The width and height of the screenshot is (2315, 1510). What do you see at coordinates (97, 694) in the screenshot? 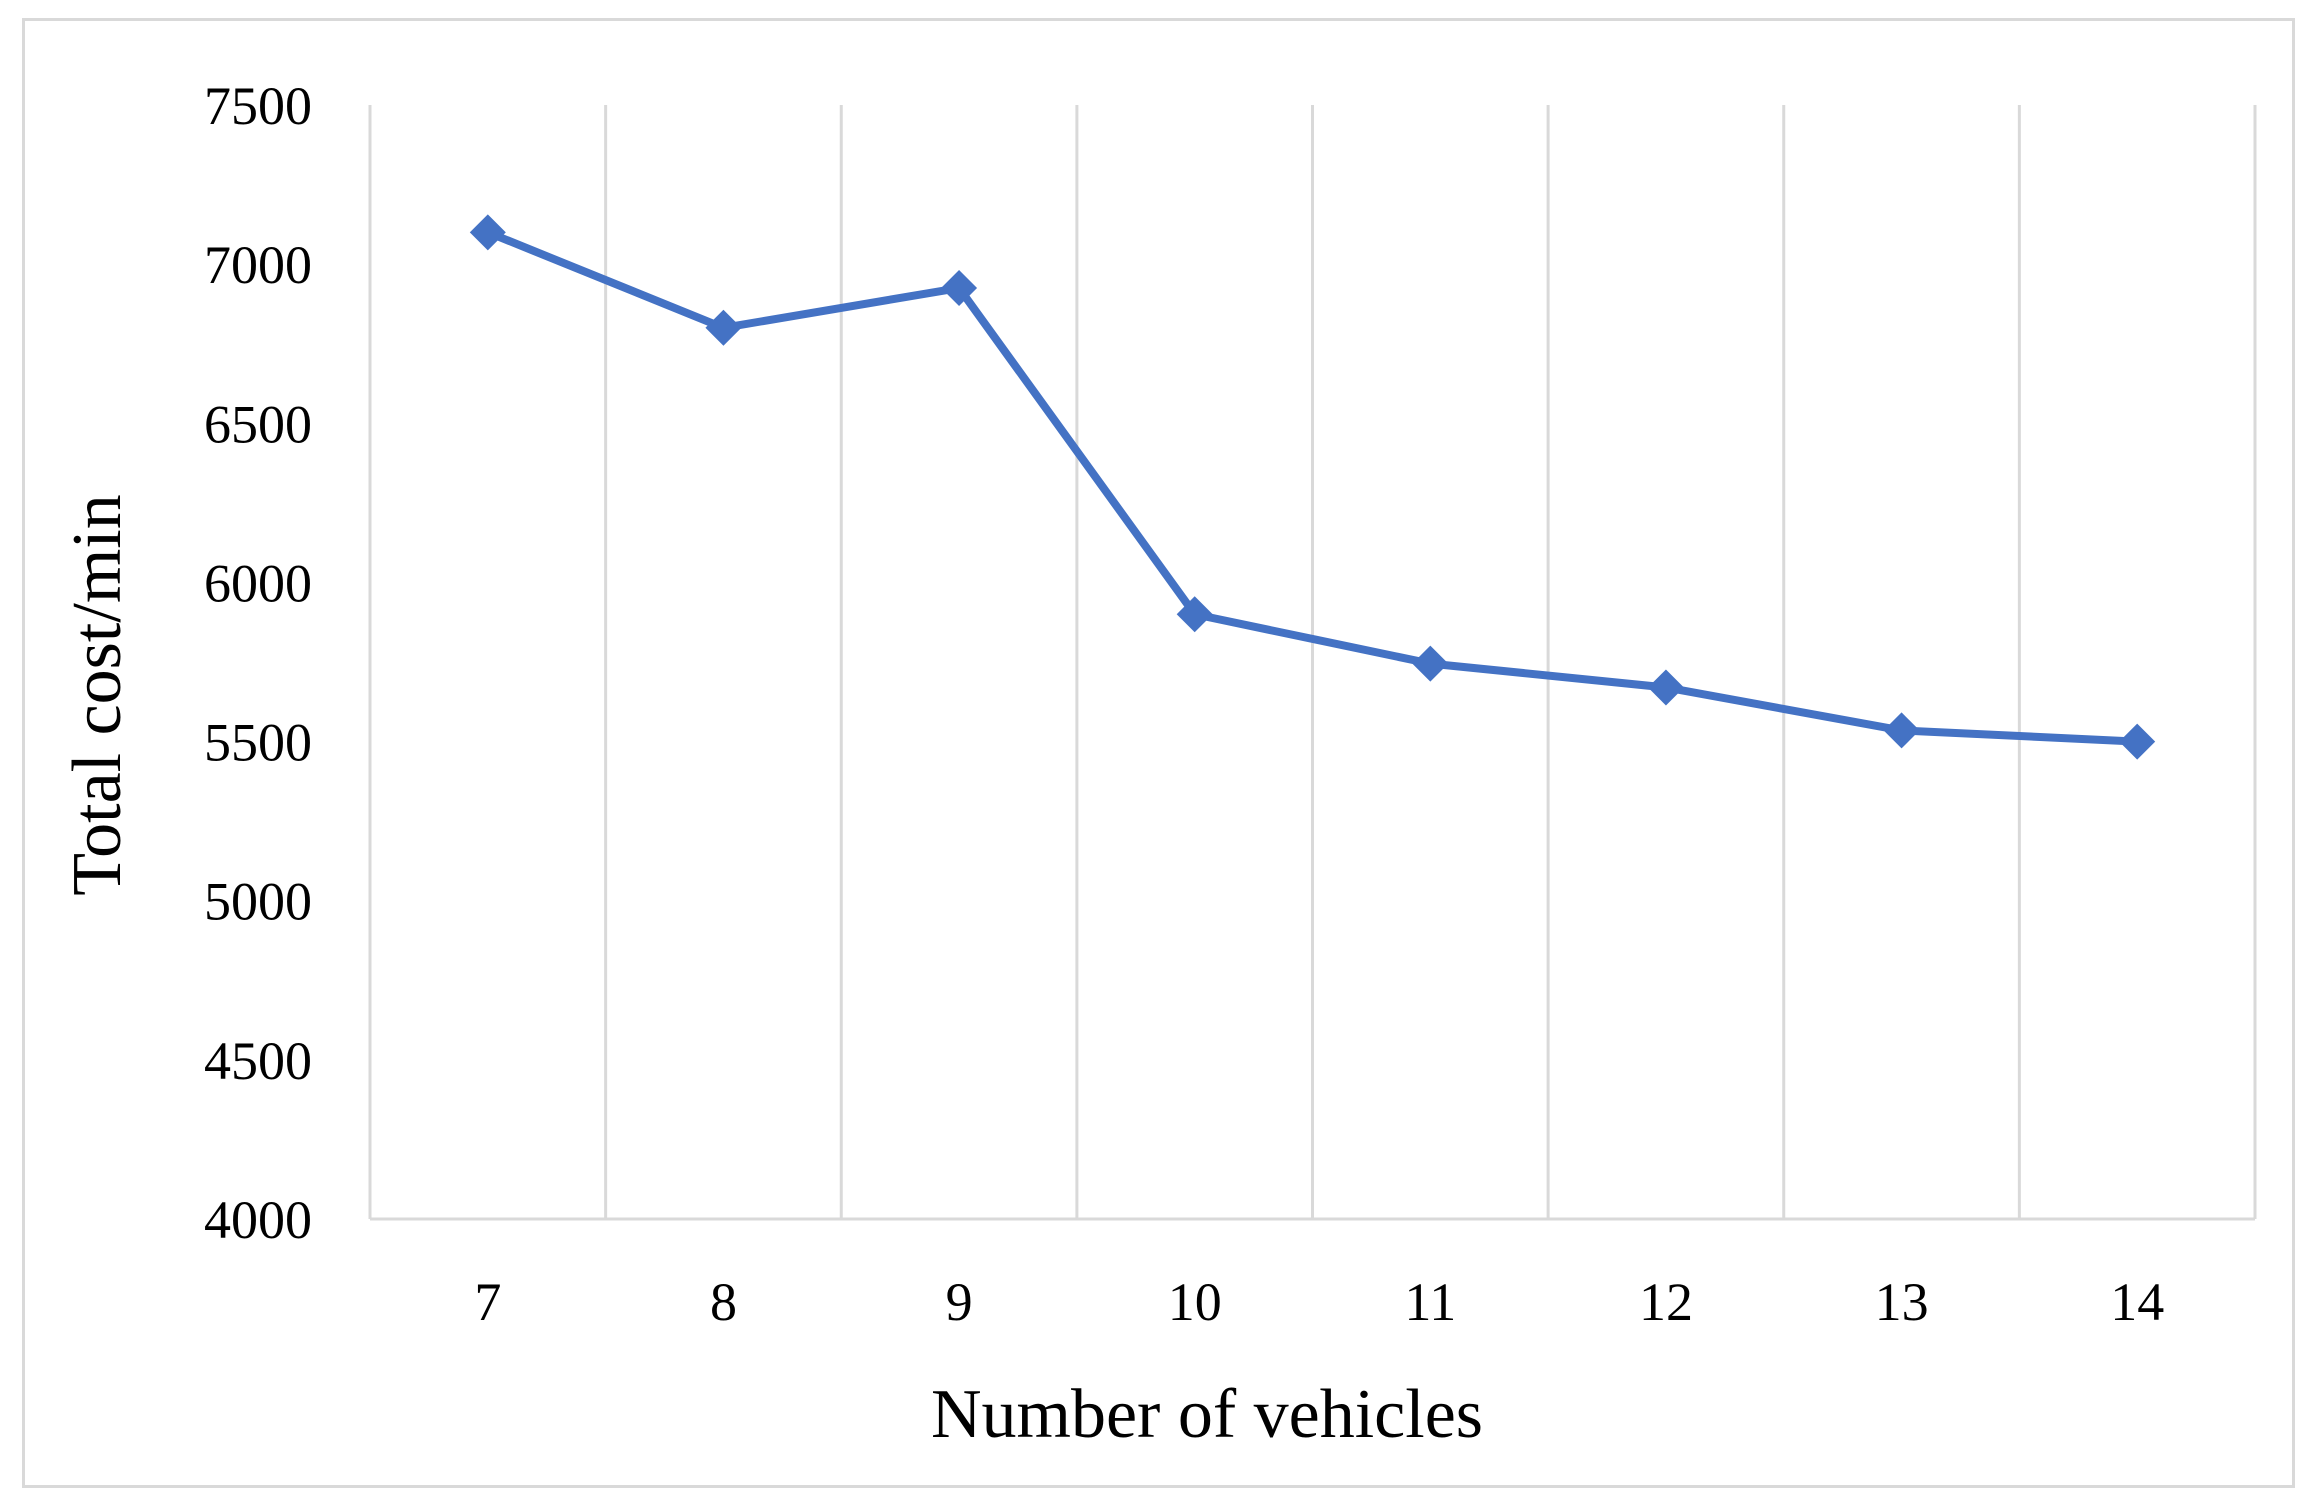
I see `y-axis-title: Total cost/min` at bounding box center [97, 694].